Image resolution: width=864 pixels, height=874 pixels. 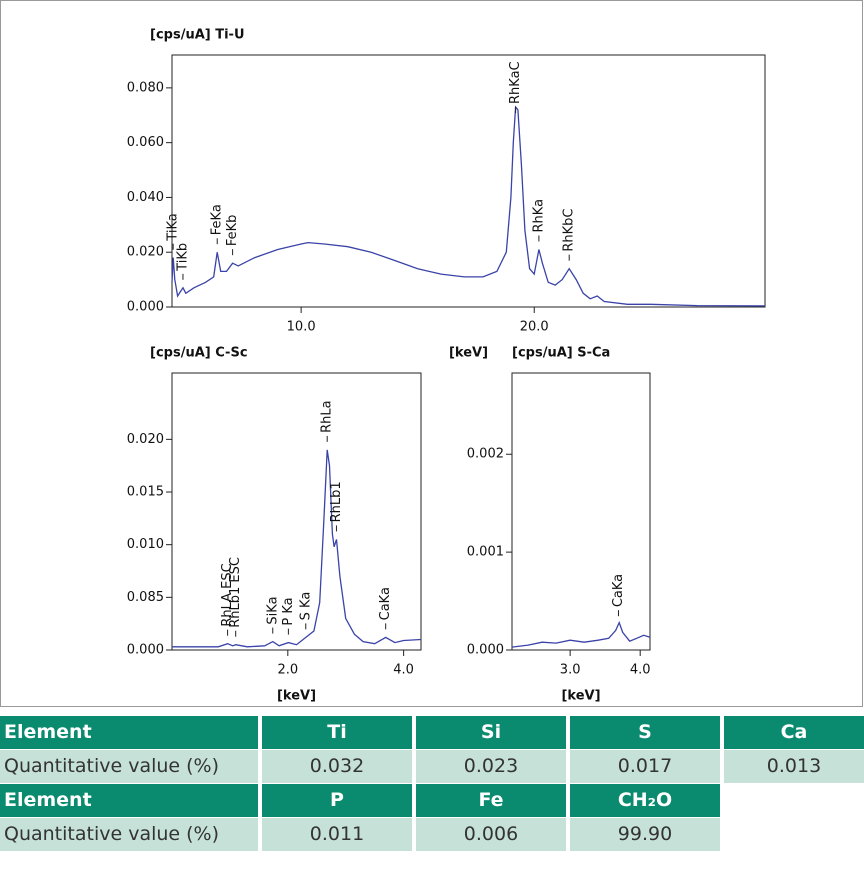 I want to click on header-cell: S, so click(x=645, y=732).